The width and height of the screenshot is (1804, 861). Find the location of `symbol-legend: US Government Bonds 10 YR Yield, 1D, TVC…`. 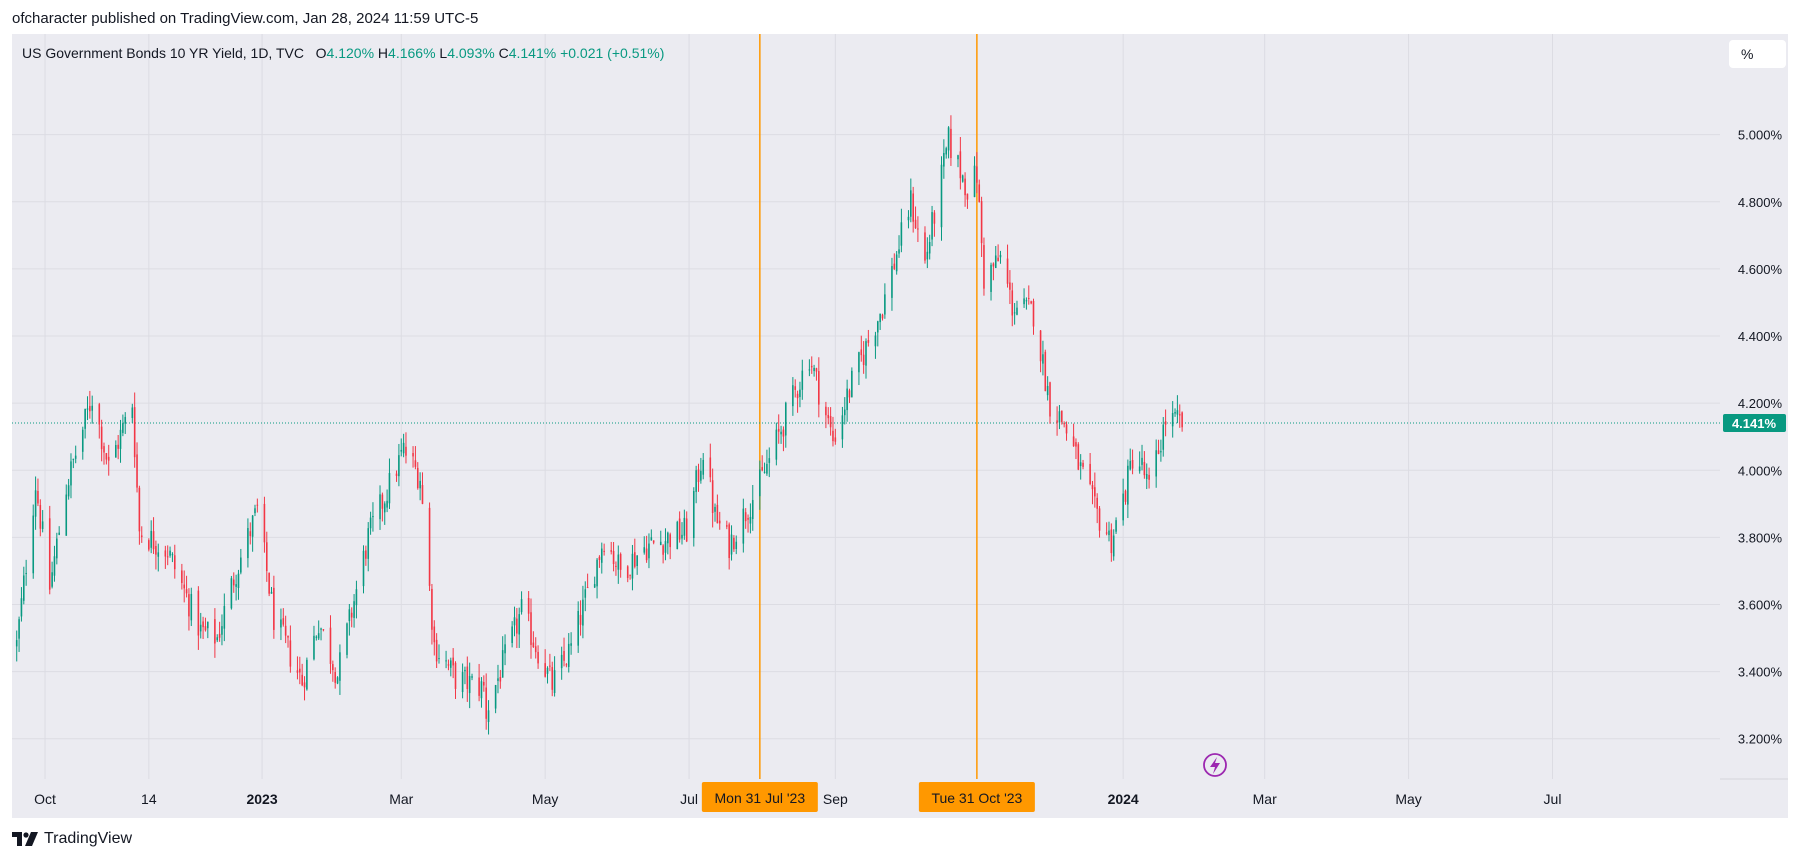

symbol-legend: US Government Bonds 10 YR Yield, 1D, TVC… is located at coordinates (343, 53).